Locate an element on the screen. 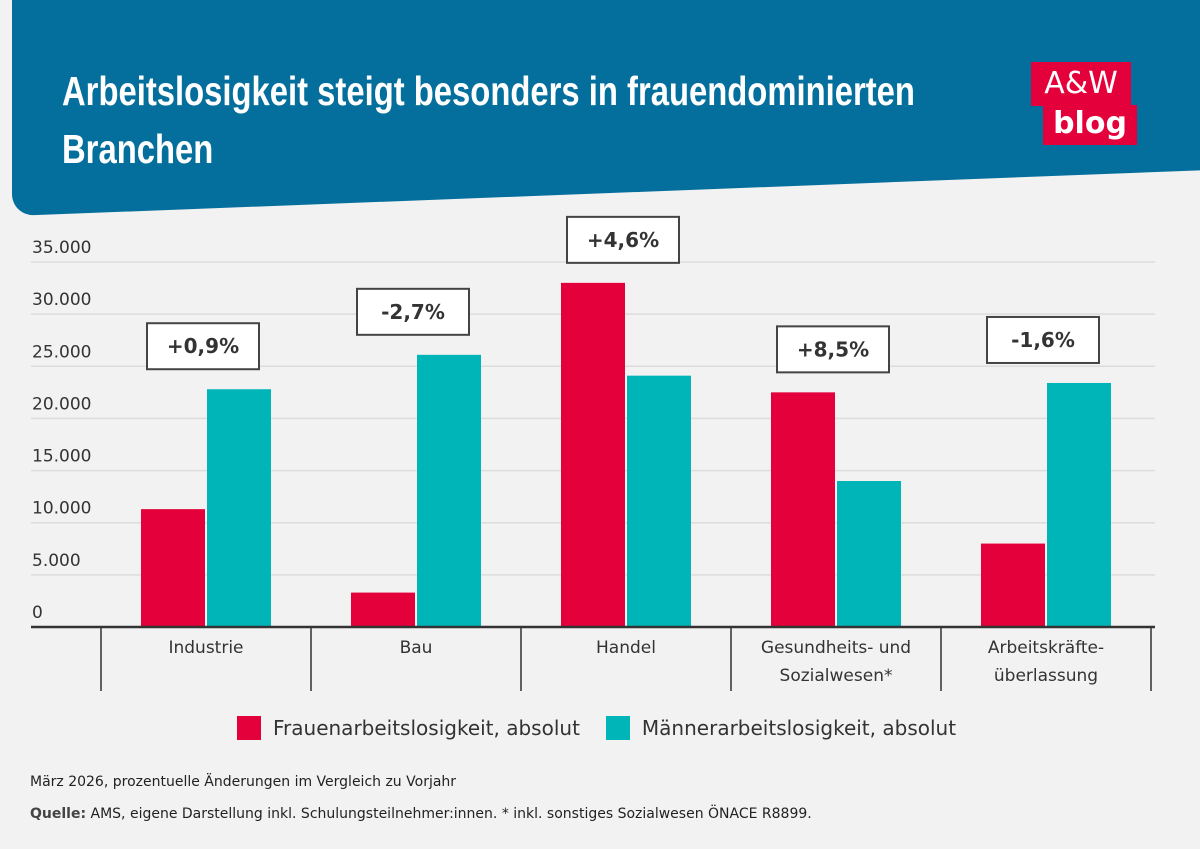  change-label: -2,7% is located at coordinates (413, 312).